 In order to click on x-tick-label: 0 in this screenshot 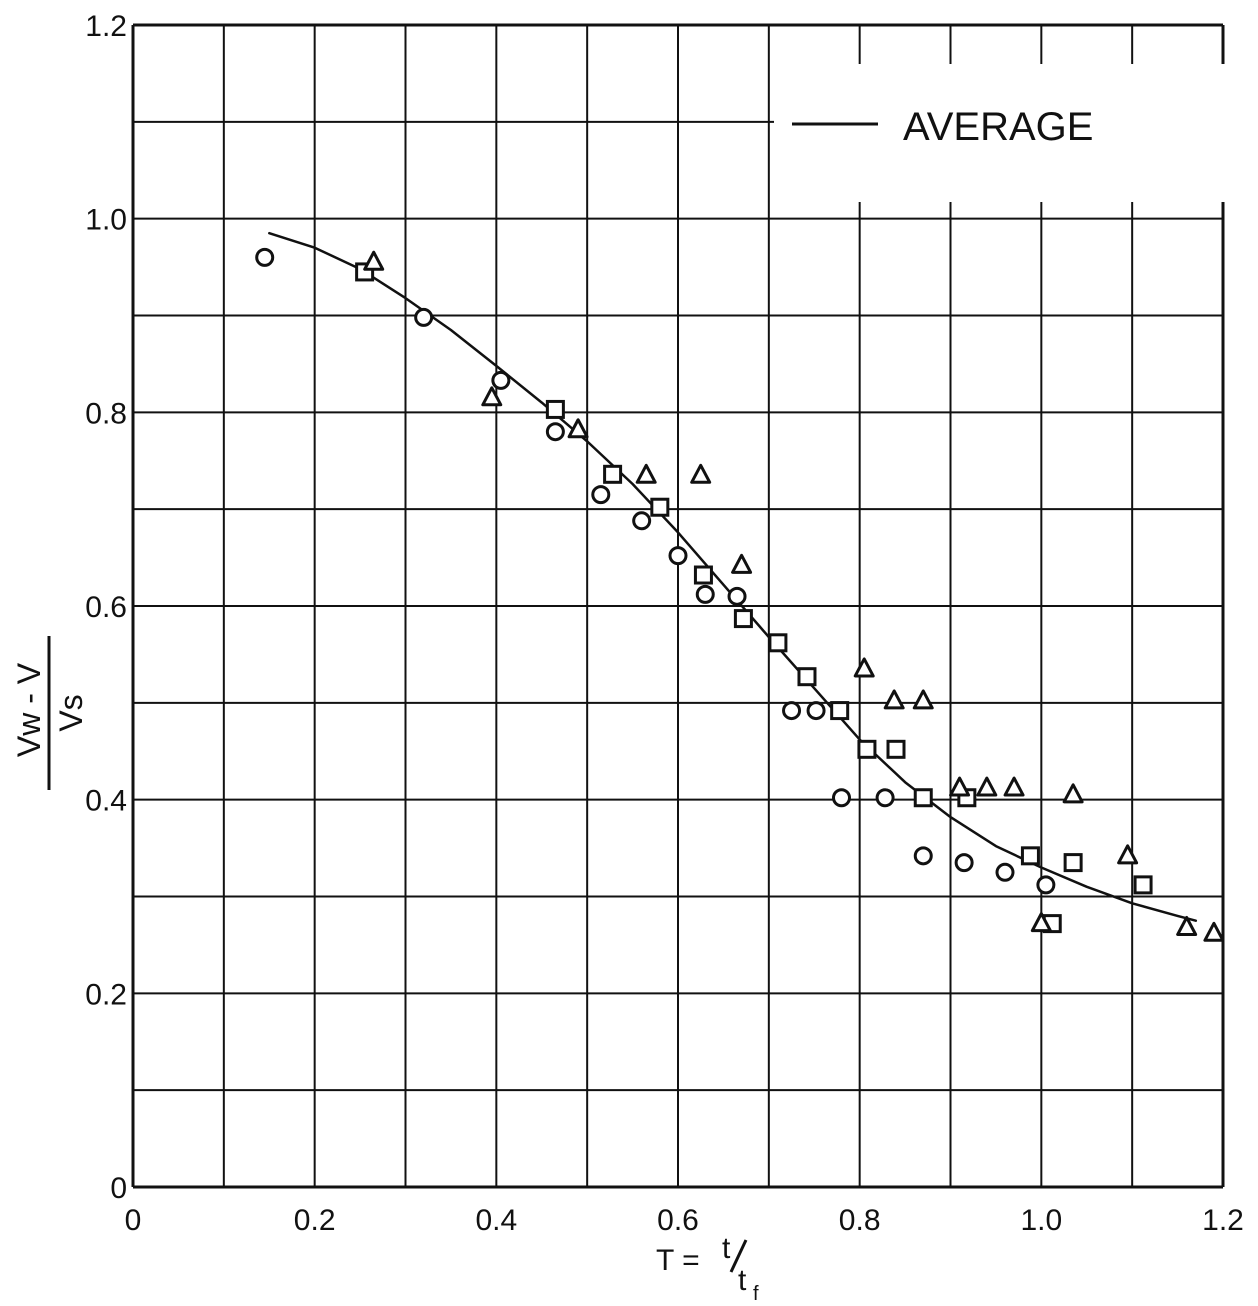, I will do `click(133, 1220)`.